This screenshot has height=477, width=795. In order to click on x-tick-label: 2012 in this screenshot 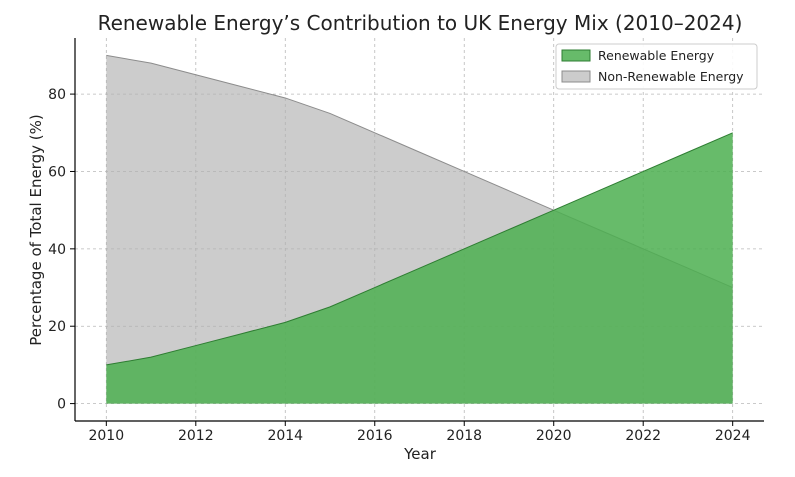, I will do `click(196, 436)`.